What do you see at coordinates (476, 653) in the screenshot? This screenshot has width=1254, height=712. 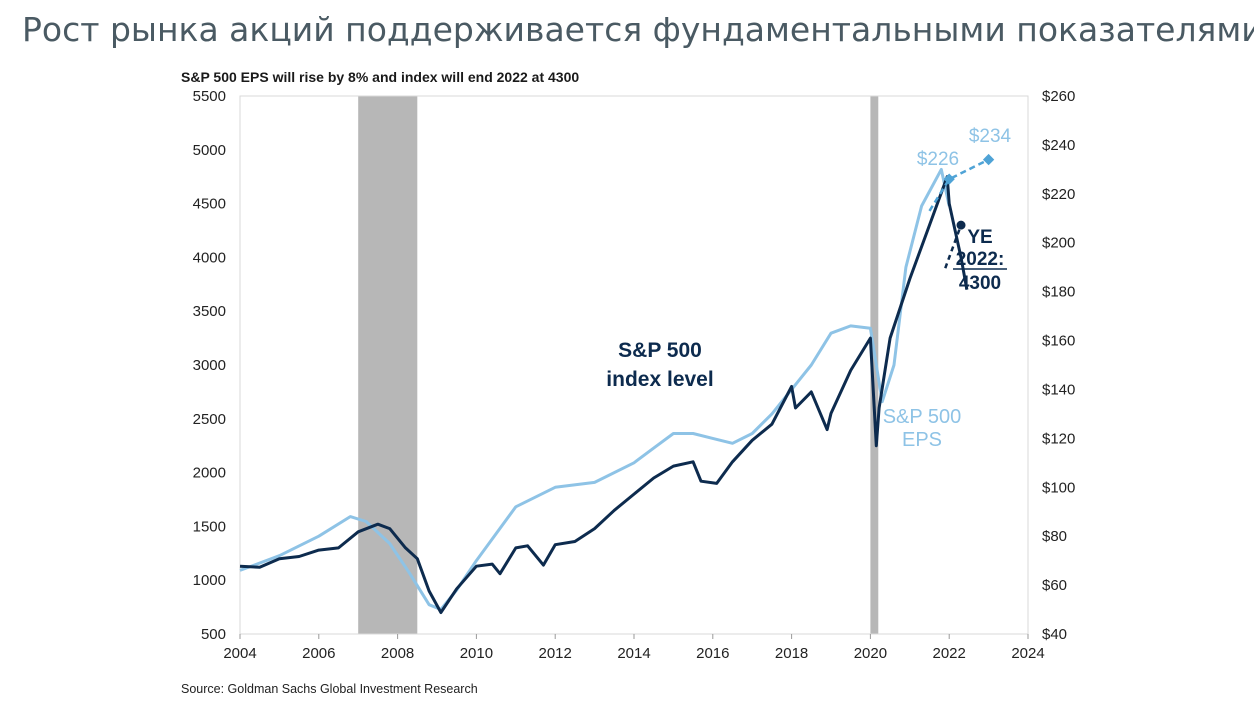 I see `x-tick-label: 2010` at bounding box center [476, 653].